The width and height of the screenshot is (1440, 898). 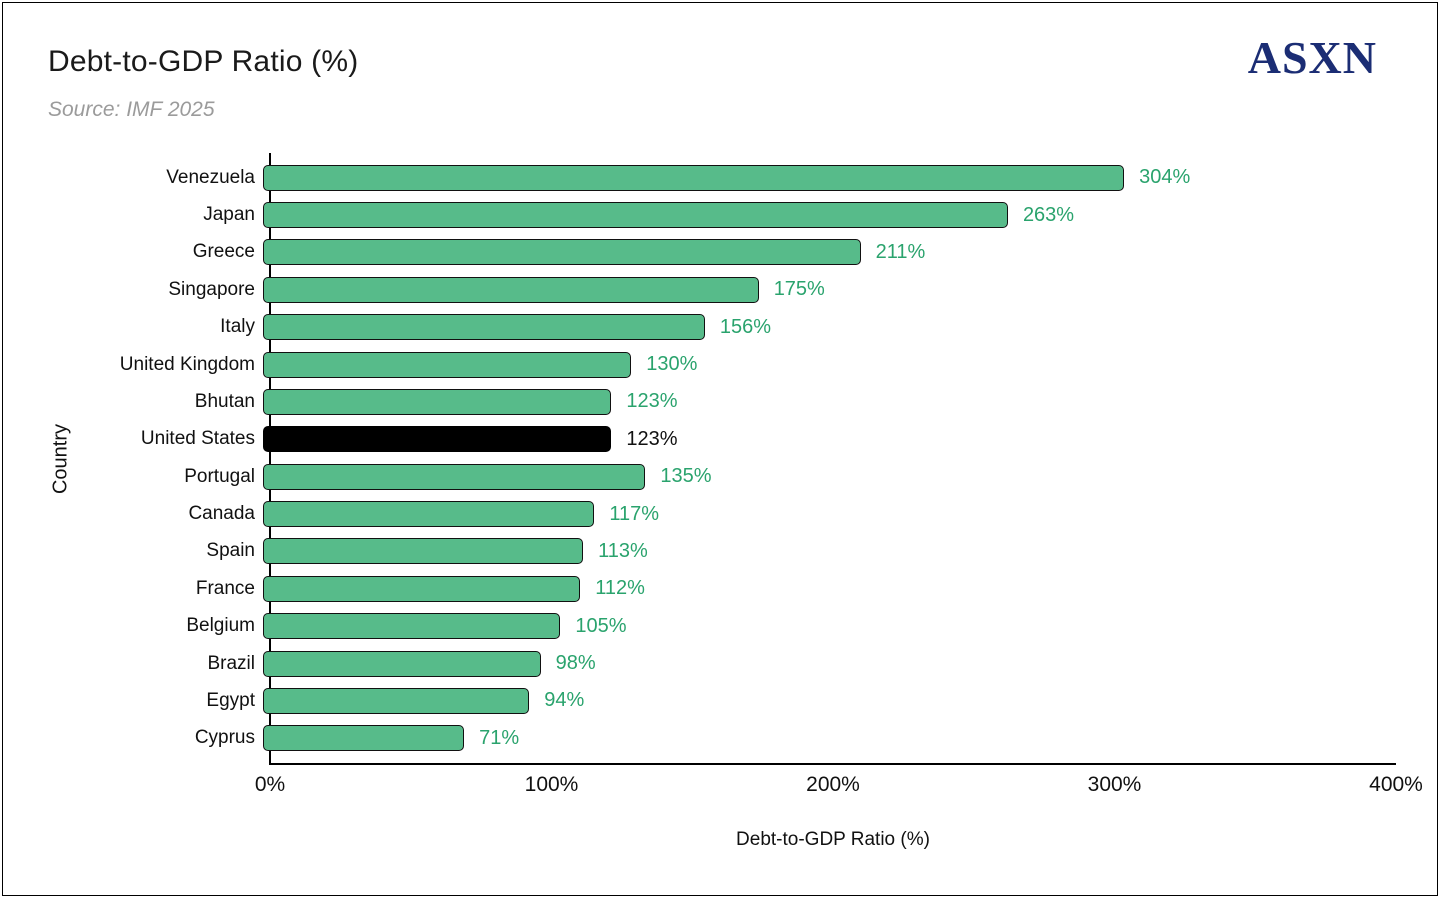 What do you see at coordinates (230, 551) in the screenshot?
I see `category-label: Spain` at bounding box center [230, 551].